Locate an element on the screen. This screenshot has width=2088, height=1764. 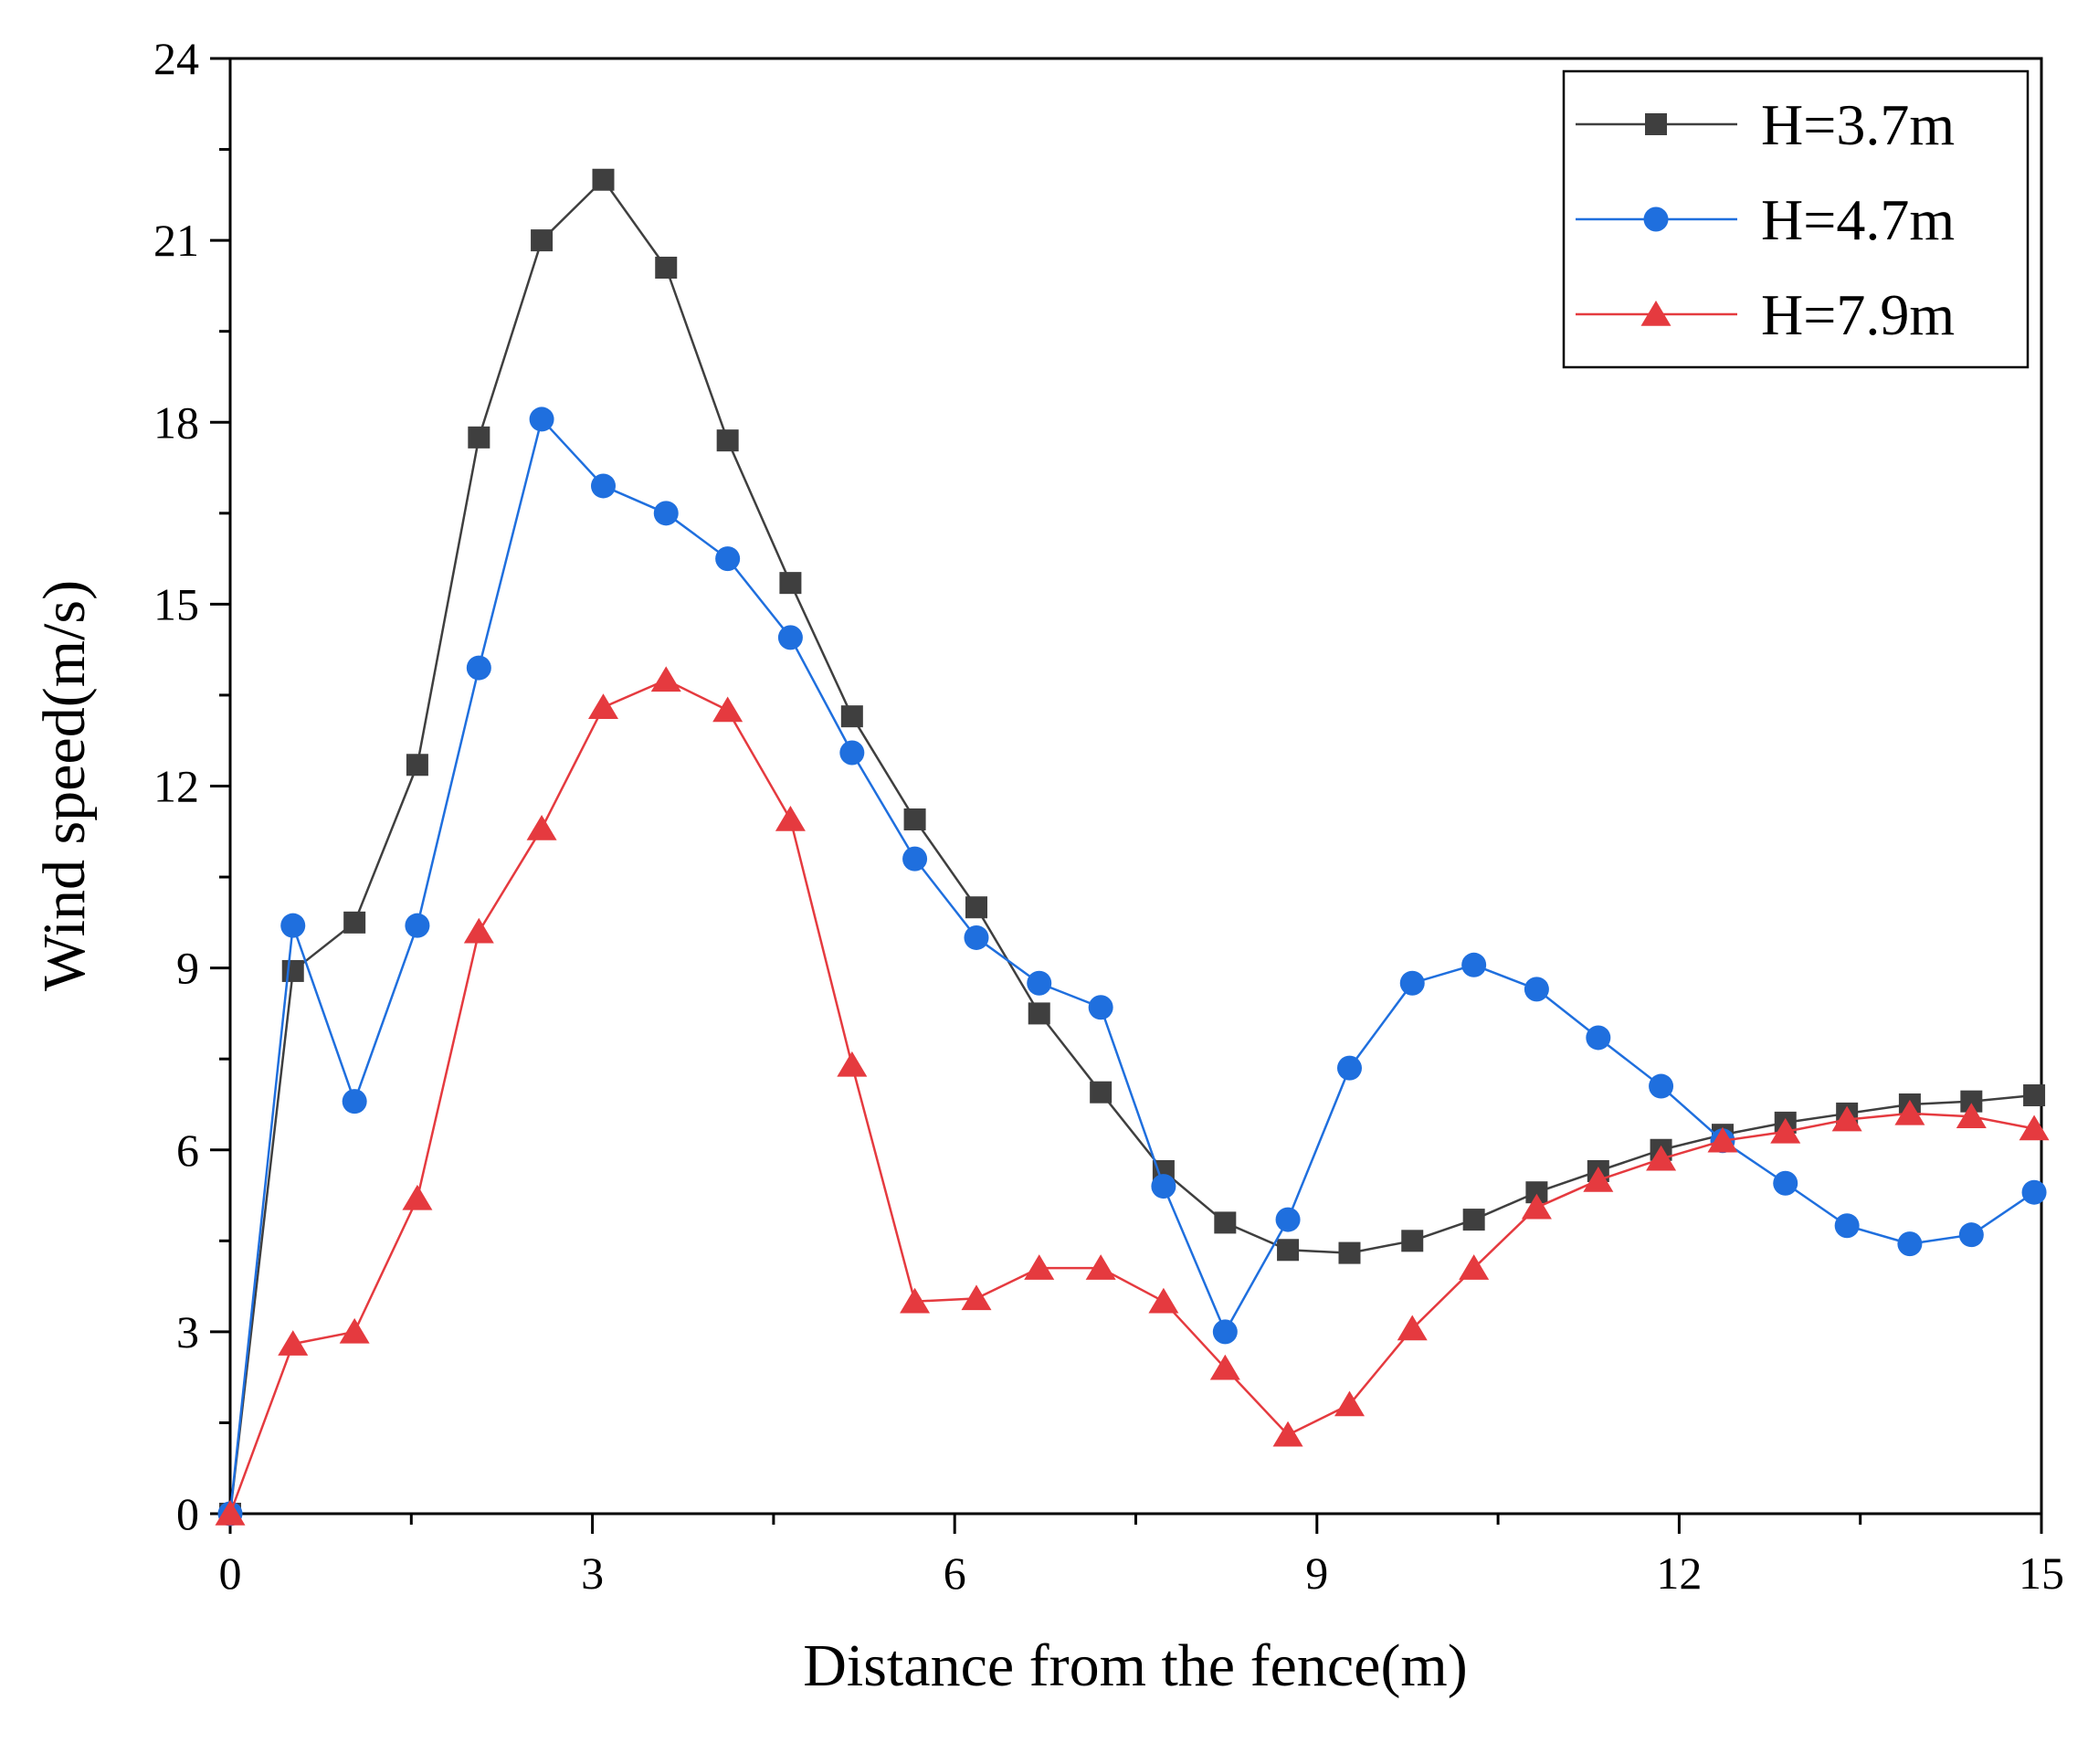
x-tick-label: 3 is located at coordinates (592, 1573).